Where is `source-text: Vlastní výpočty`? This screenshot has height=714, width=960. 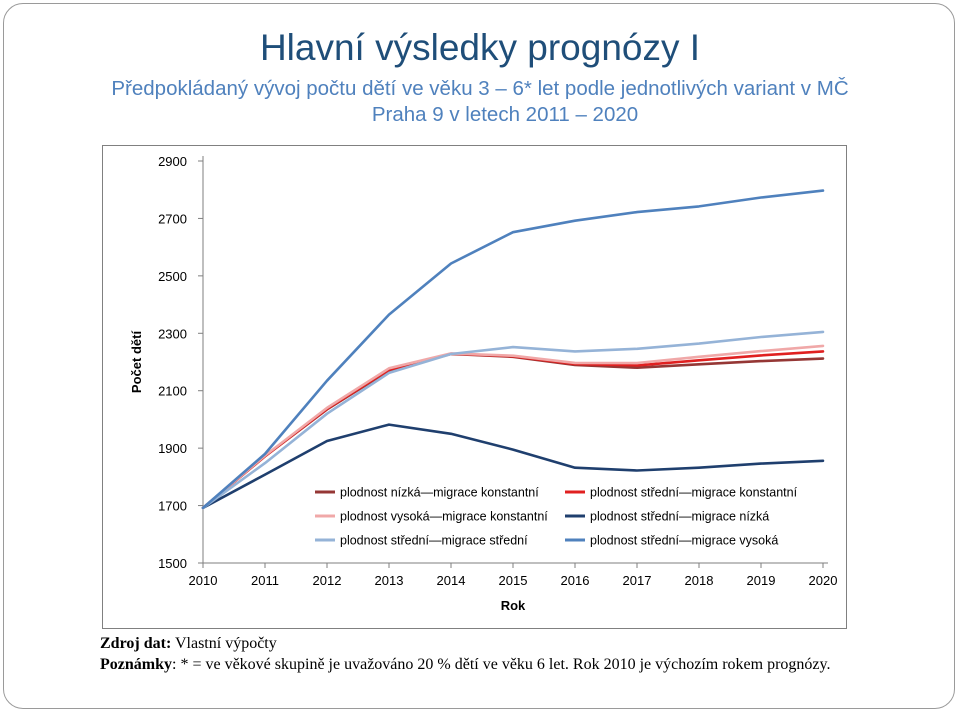 source-text: Vlastní výpočty is located at coordinates (224, 643).